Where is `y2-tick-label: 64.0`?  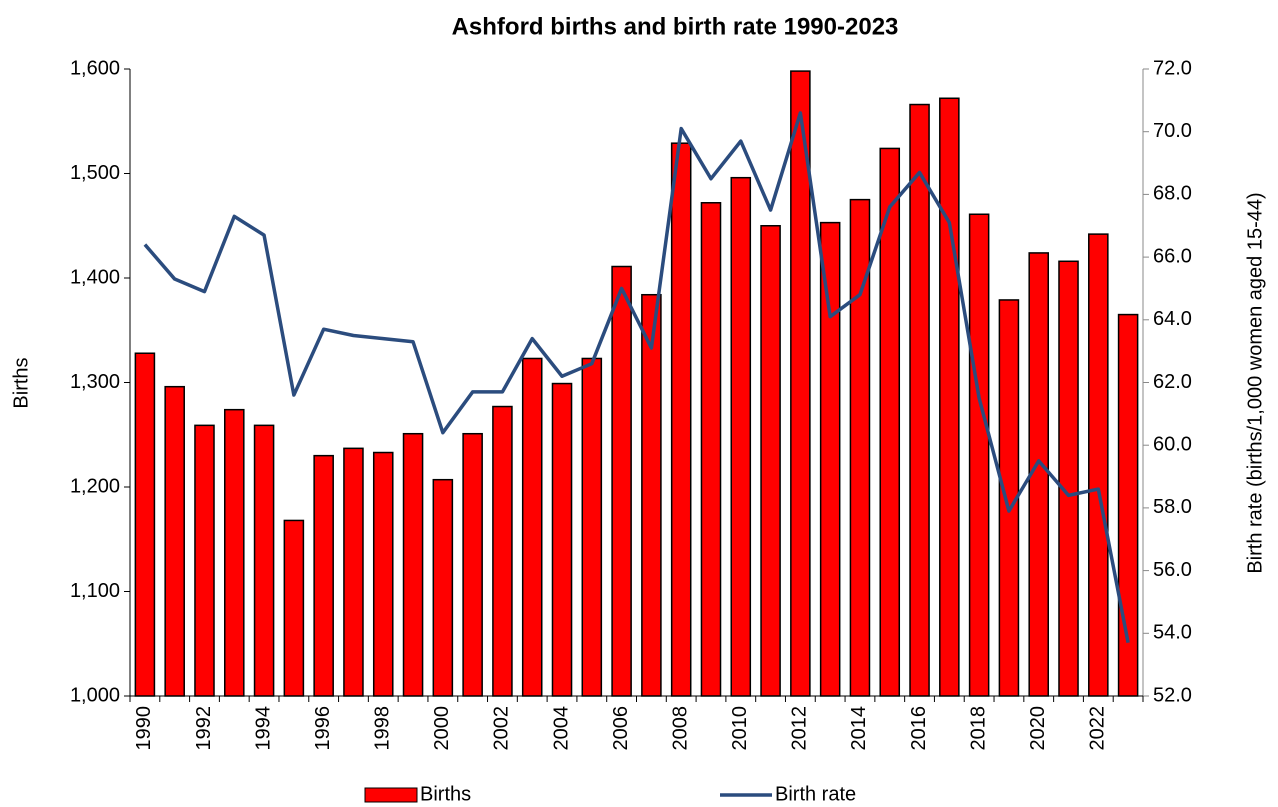 y2-tick-label: 64.0 is located at coordinates (1172, 319).